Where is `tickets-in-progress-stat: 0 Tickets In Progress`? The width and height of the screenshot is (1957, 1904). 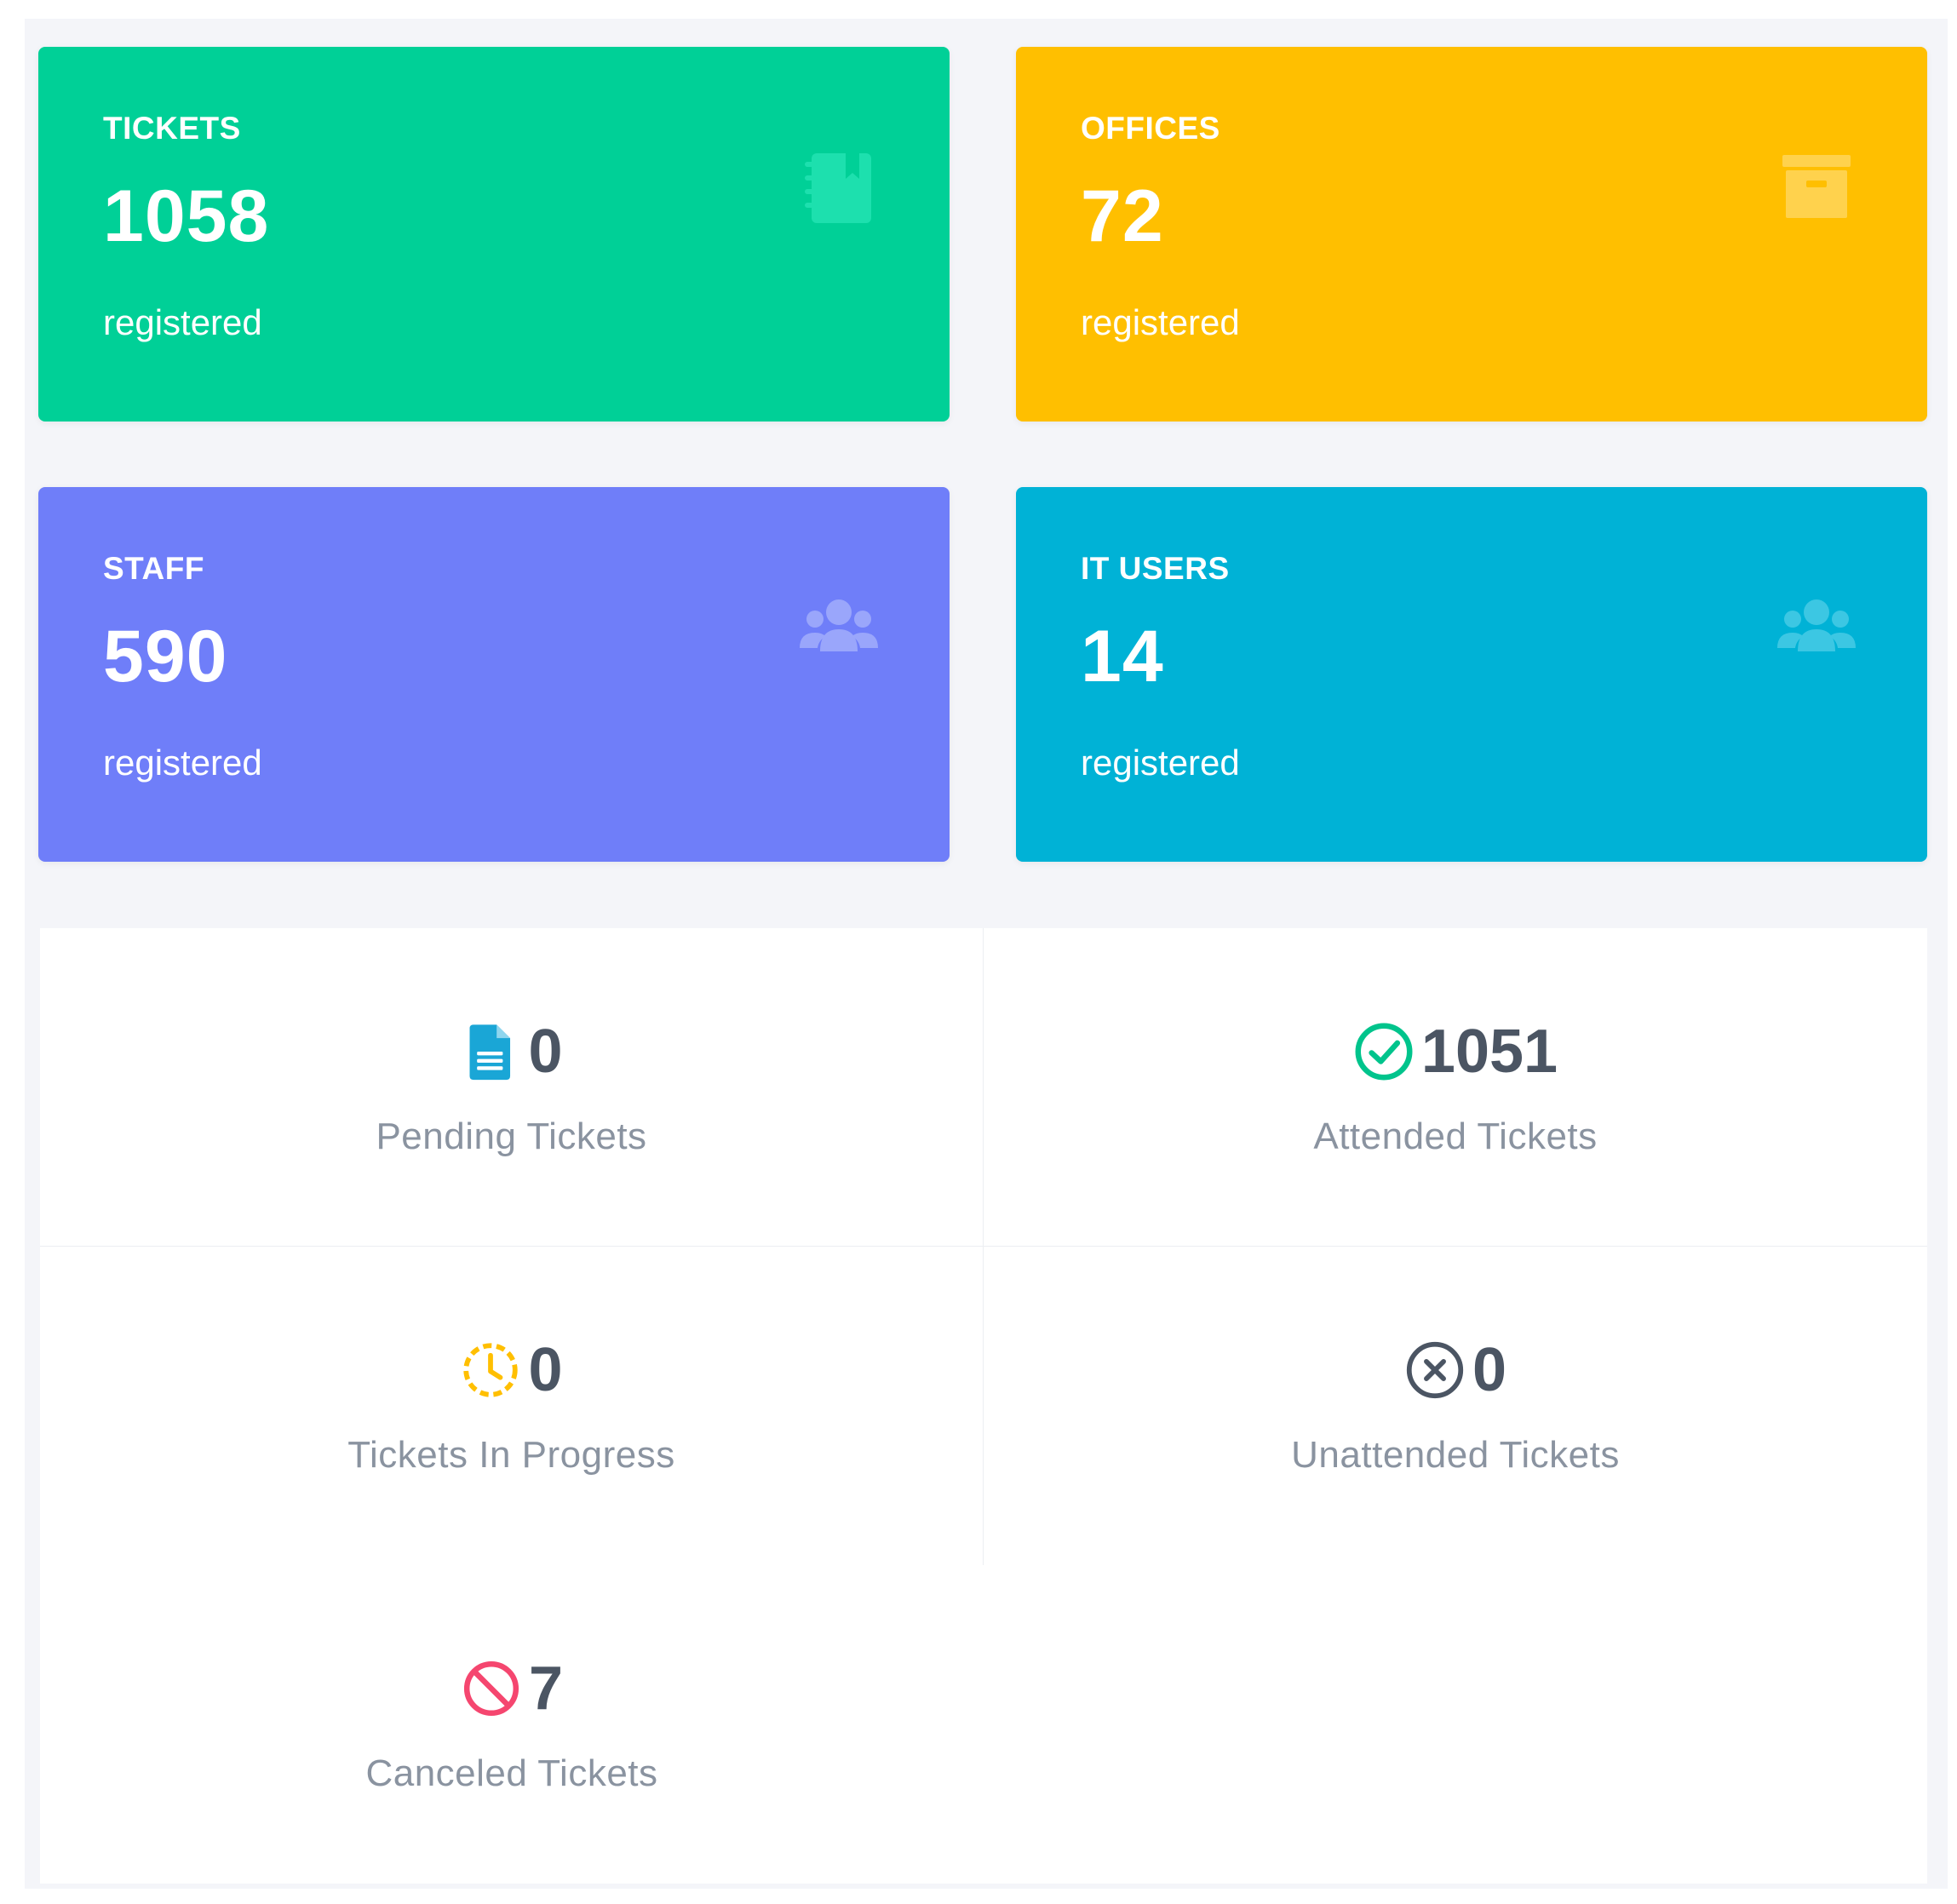 tickets-in-progress-stat: 0 Tickets In Progress is located at coordinates (512, 1406).